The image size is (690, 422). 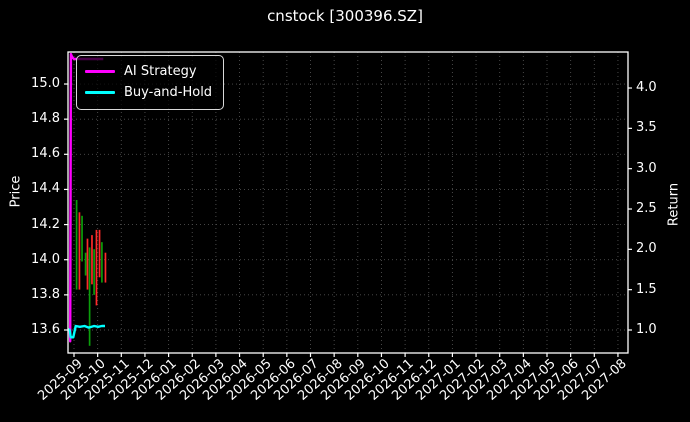 What do you see at coordinates (45, 259) in the screenshot?
I see `y-tick-label-price: 14.0` at bounding box center [45, 259].